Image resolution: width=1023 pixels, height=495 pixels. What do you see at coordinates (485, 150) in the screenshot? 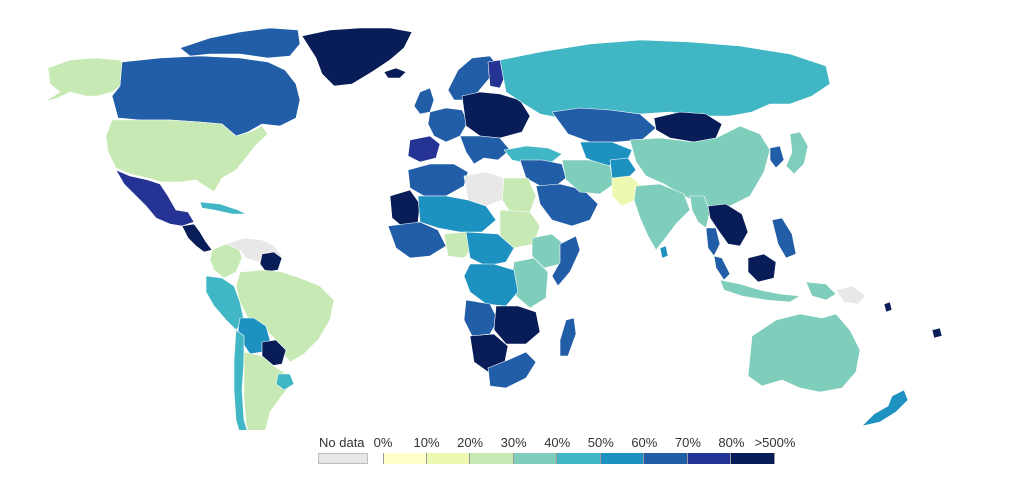
I see `region-italy-balkans` at bounding box center [485, 150].